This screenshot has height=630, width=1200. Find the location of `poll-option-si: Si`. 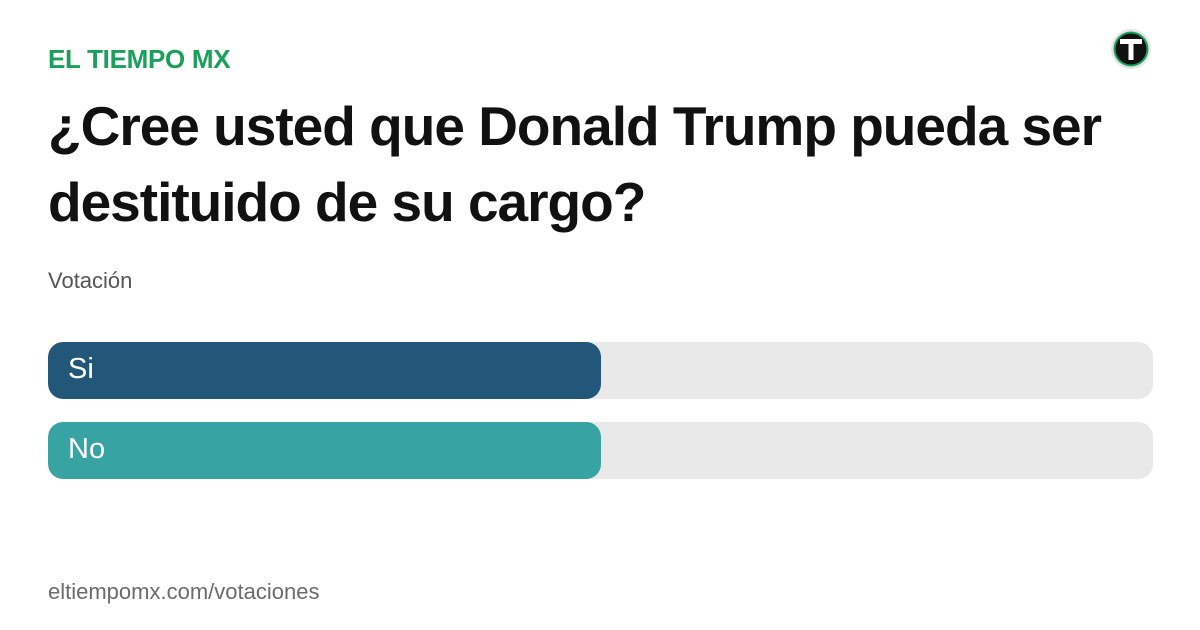

poll-option-si: Si is located at coordinates (600, 370).